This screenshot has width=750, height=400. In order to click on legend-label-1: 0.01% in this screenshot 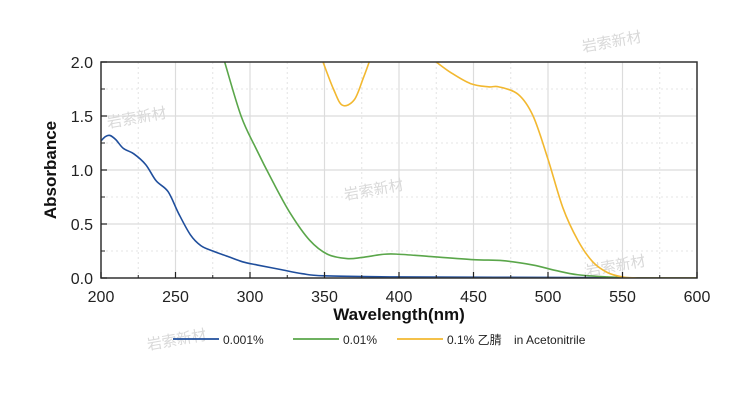, I will do `click(360, 340)`.